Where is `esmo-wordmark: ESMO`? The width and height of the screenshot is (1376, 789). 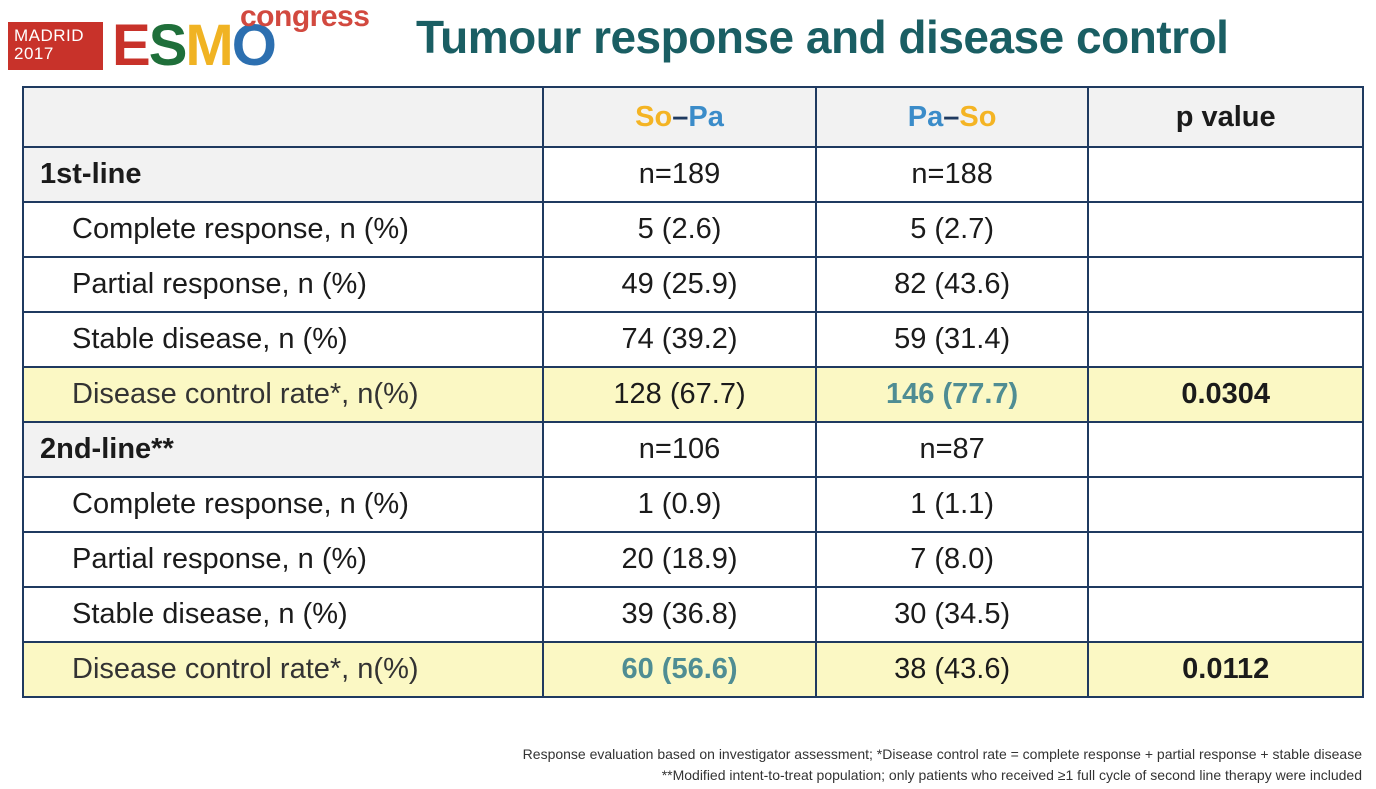 esmo-wordmark: ESMO is located at coordinates (194, 45).